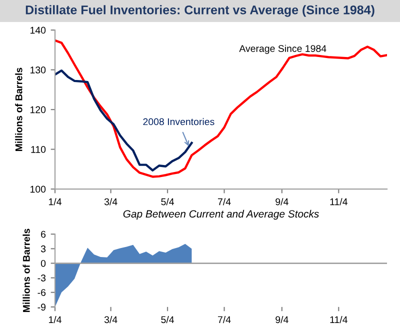  What do you see at coordinates (178, 122) in the screenshot?
I see `text: 2008 Inventories` at bounding box center [178, 122].